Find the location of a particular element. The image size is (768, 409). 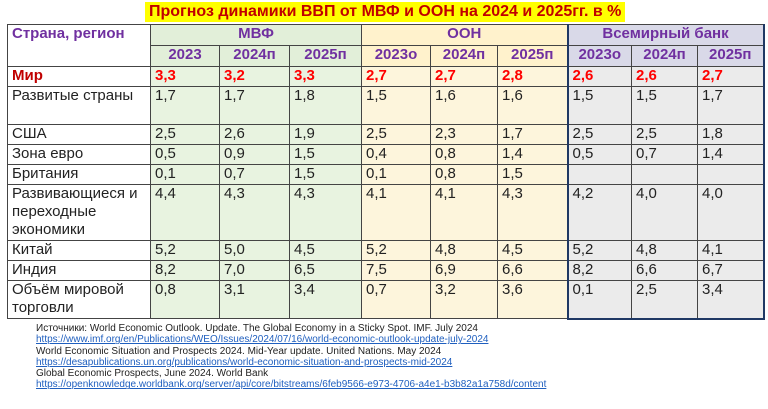

value-cell: 6,9 is located at coordinates (464, 270).